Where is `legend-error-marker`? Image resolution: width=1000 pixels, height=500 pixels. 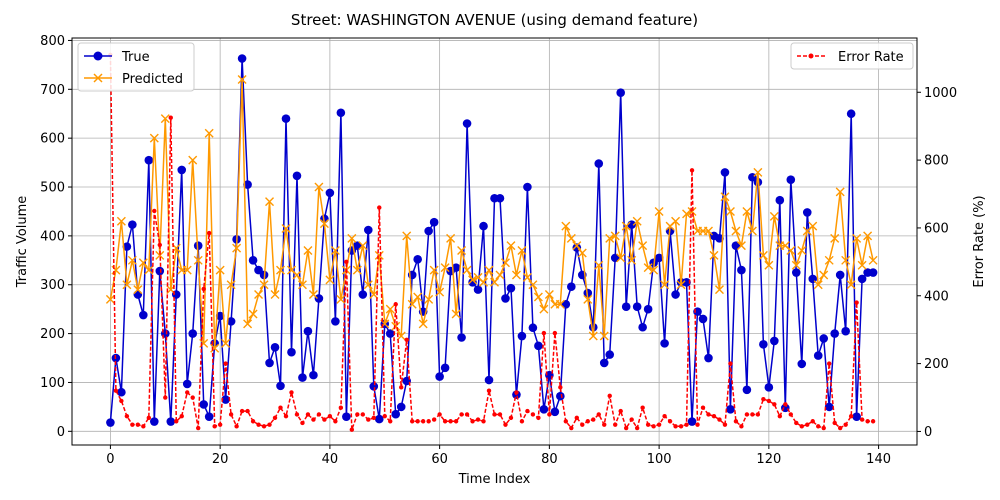
legend-error-marker is located at coordinates (811, 56).